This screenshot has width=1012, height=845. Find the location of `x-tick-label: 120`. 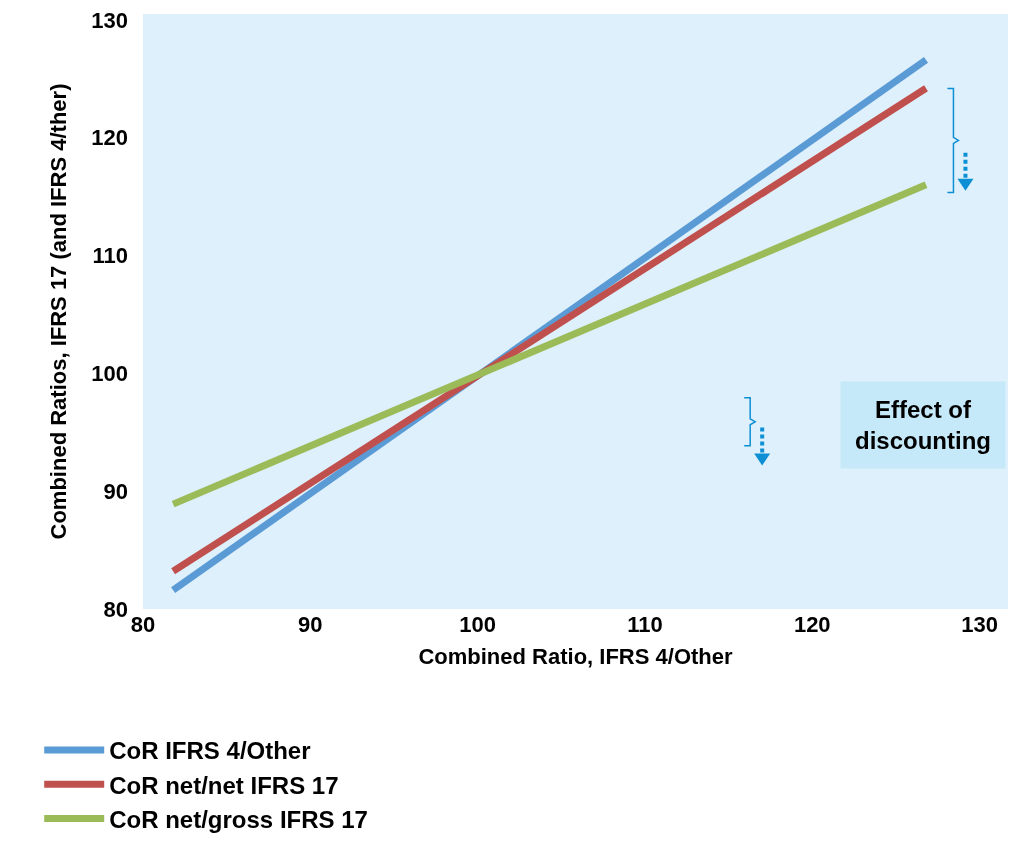

x-tick-label: 120 is located at coordinates (812, 624).